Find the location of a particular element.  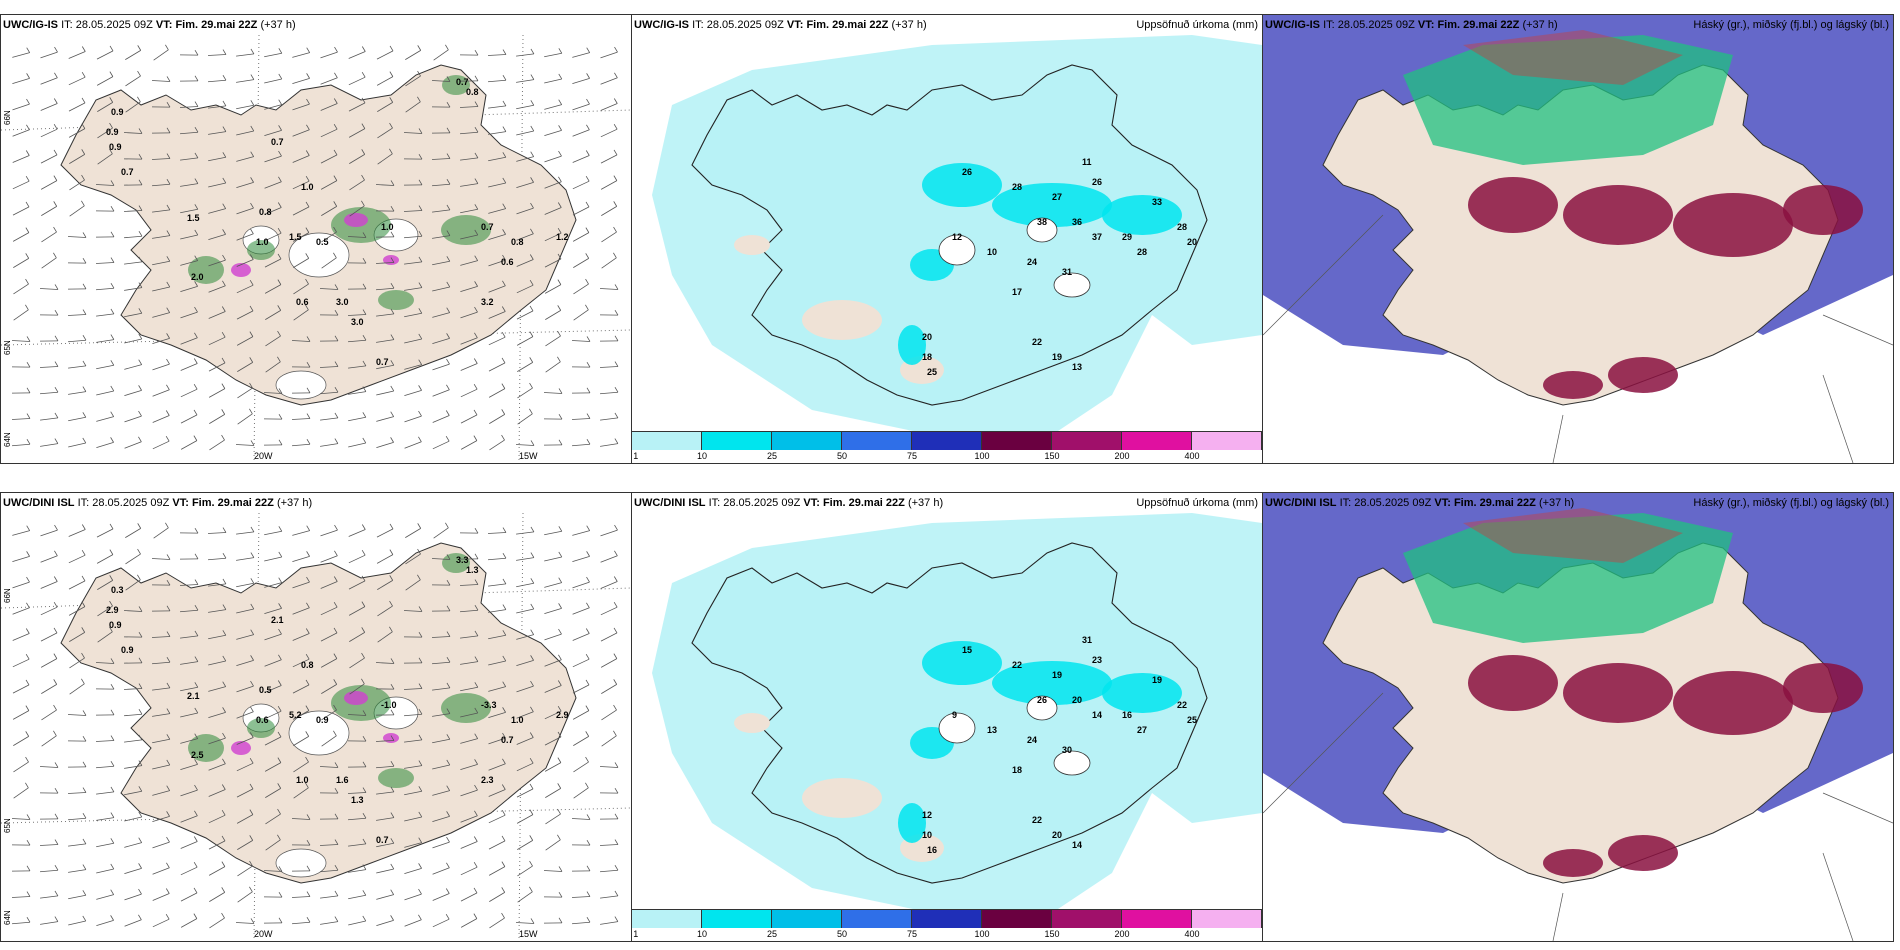

value-label: 20 is located at coordinates (1057, 835).